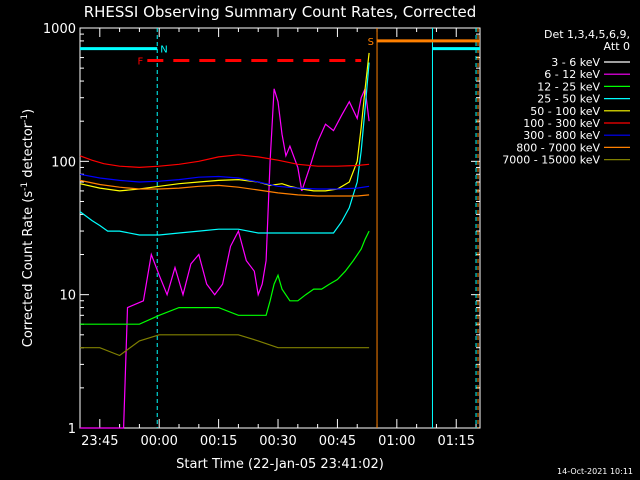 The width and height of the screenshot is (640, 480). What do you see at coordinates (572, 74) in the screenshot?
I see `legend-label: 6 - 12 keV` at bounding box center [572, 74].